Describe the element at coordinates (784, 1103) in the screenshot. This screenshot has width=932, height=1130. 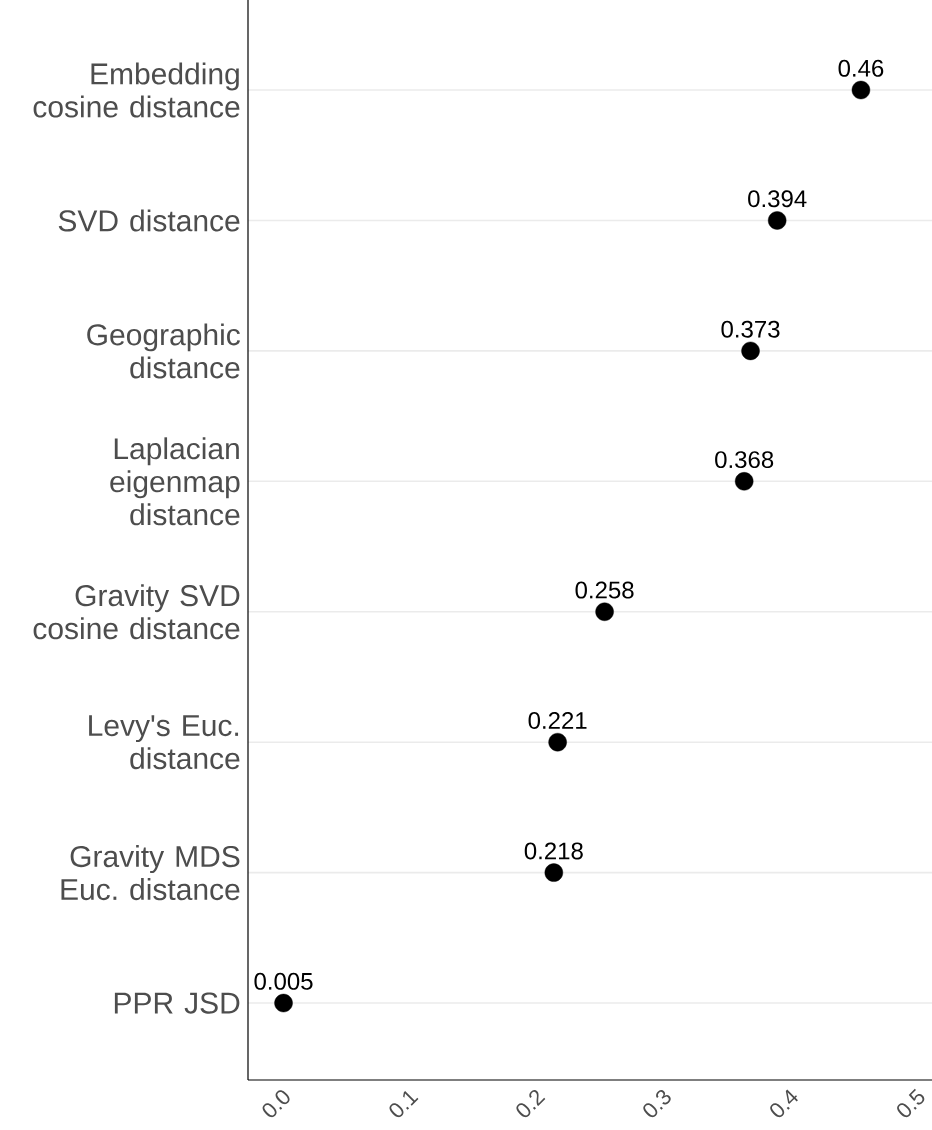
I see `x-tick-label: 0.4` at that location.